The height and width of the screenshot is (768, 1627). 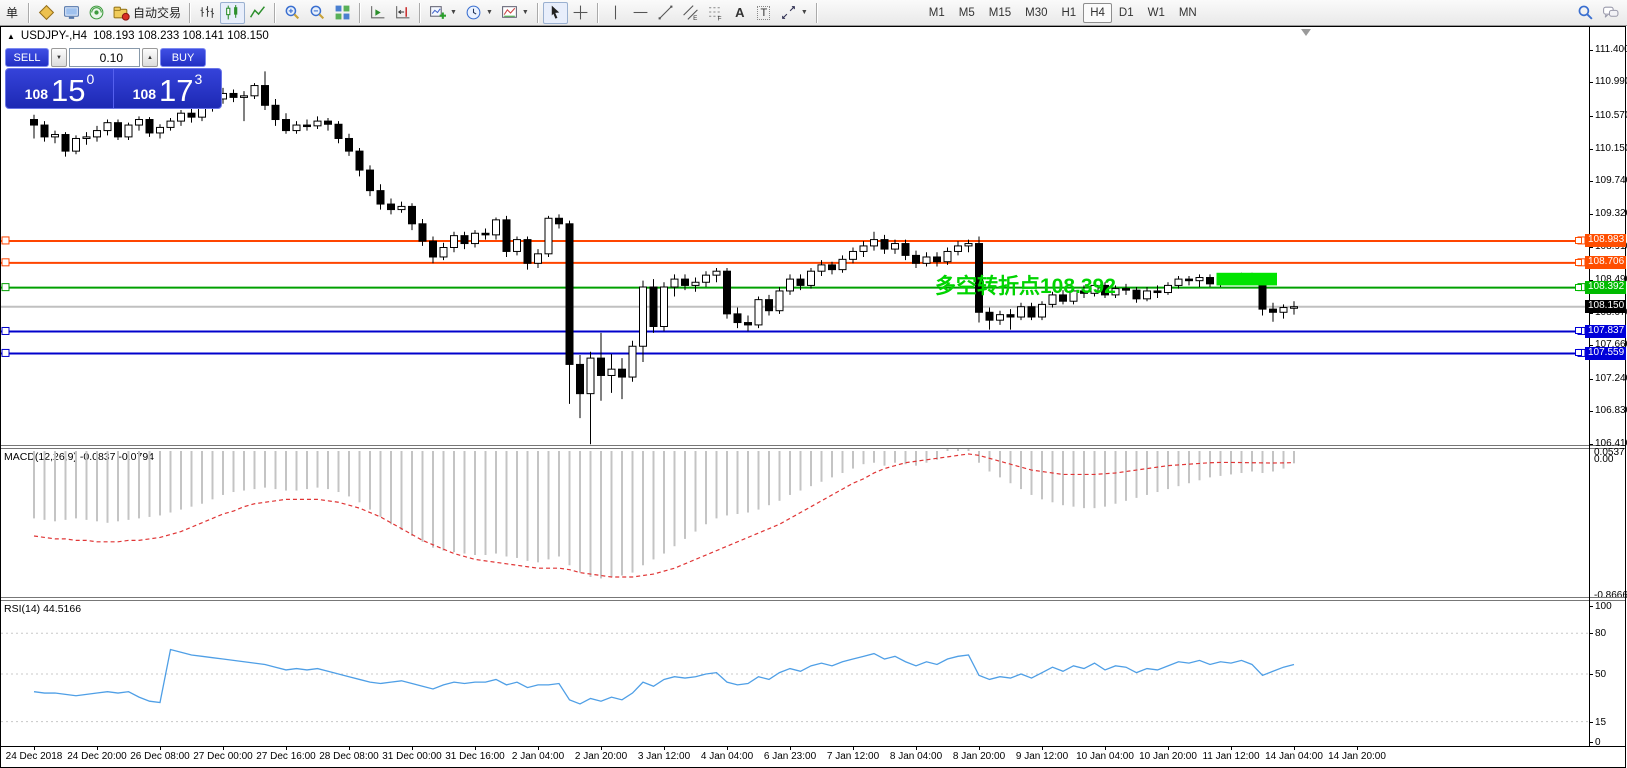 What do you see at coordinates (813, 599) in the screenshot?
I see `rsi-splitter` at bounding box center [813, 599].